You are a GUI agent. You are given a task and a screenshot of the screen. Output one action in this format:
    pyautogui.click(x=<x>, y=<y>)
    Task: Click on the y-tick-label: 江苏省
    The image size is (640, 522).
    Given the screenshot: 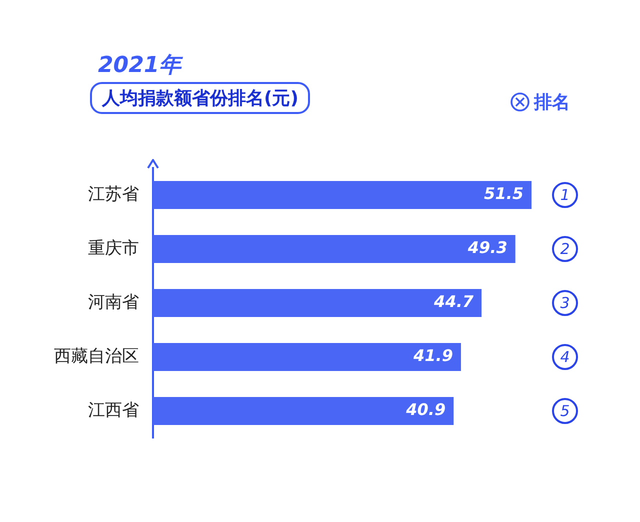 What is the action you would take?
    pyautogui.click(x=113, y=194)
    